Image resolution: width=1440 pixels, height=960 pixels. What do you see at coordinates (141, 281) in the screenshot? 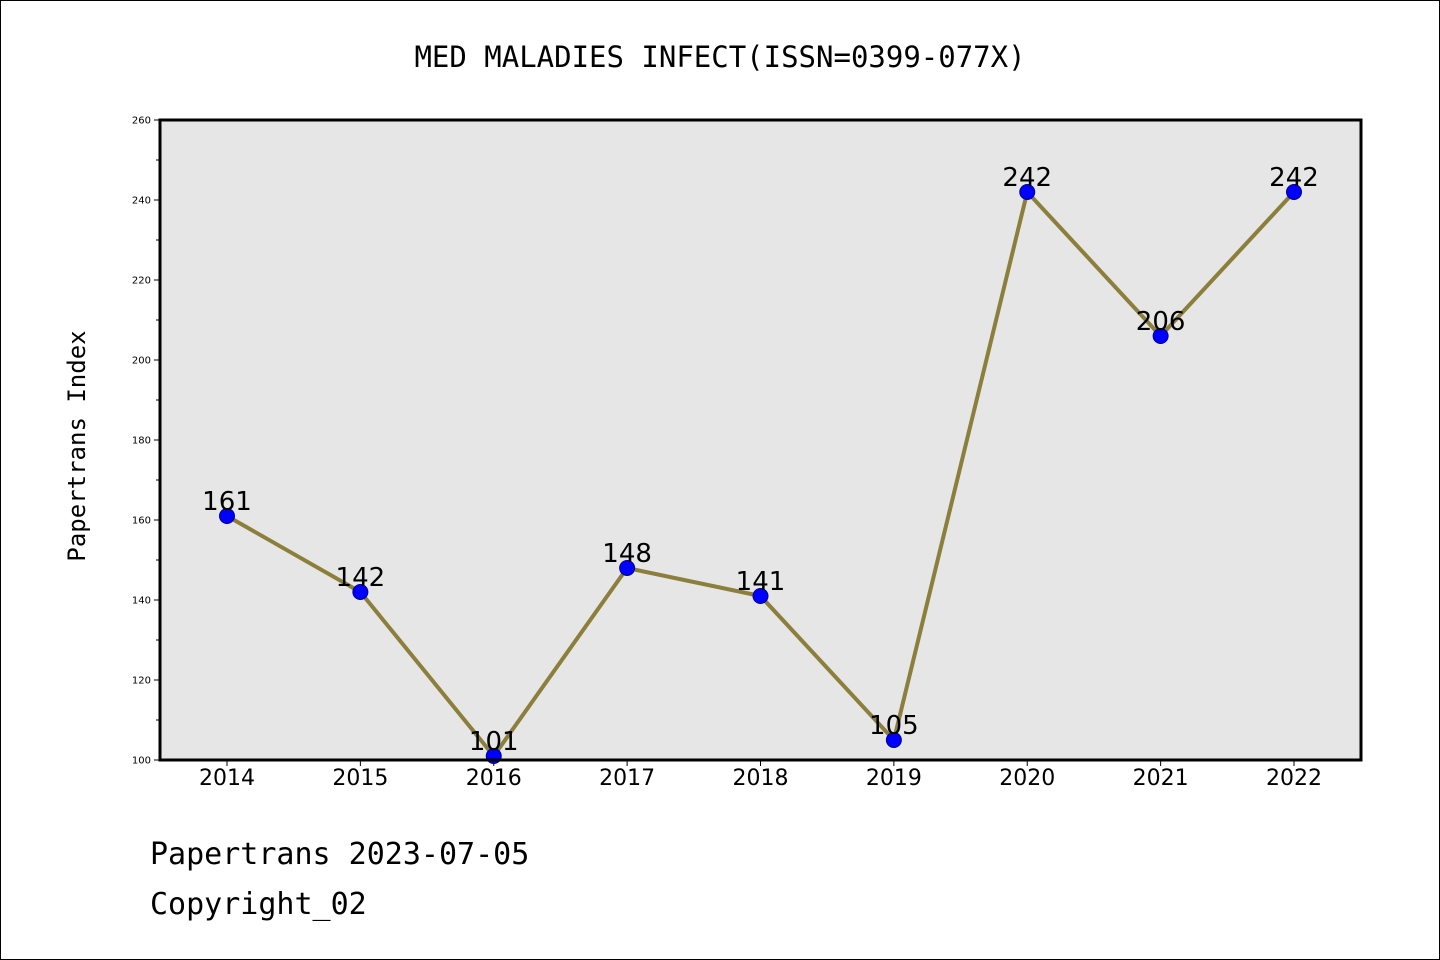
I see `y-tick-label: 220` at bounding box center [141, 281].